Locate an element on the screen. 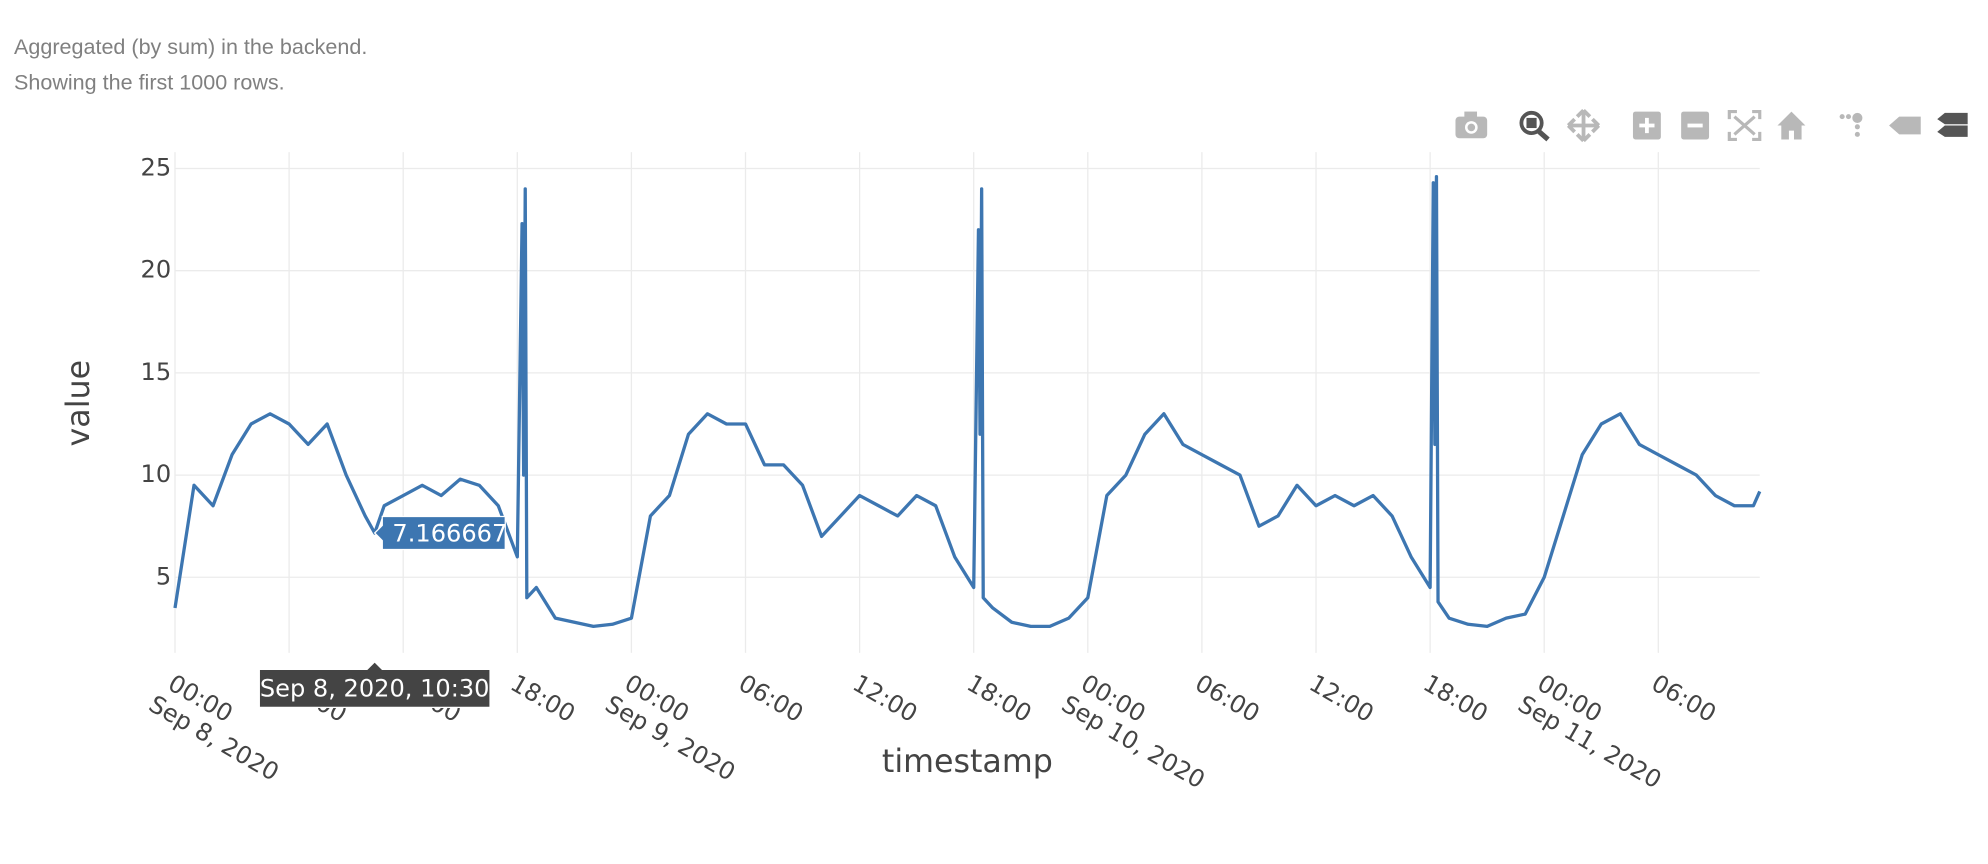 The width and height of the screenshot is (1988, 864). y-tick-label: 20 is located at coordinates (156, 270).